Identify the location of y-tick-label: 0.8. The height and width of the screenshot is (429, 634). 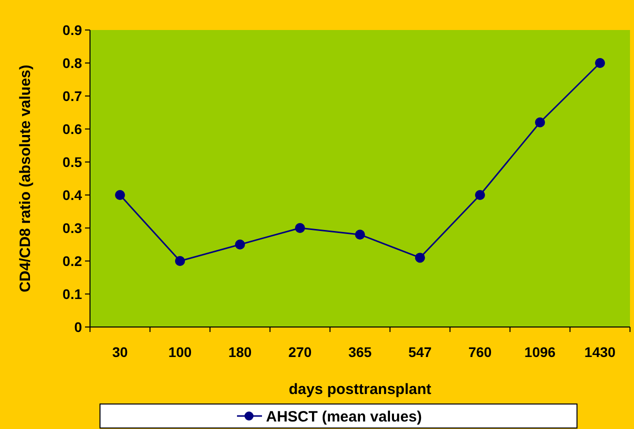
(72, 62).